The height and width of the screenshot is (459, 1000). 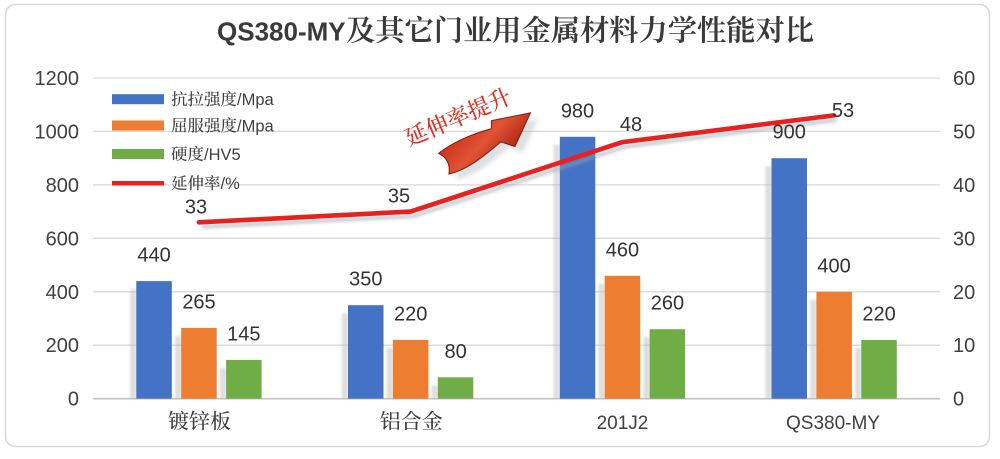 What do you see at coordinates (196, 208) in the screenshot?
I see `svg-text: 33` at bounding box center [196, 208].